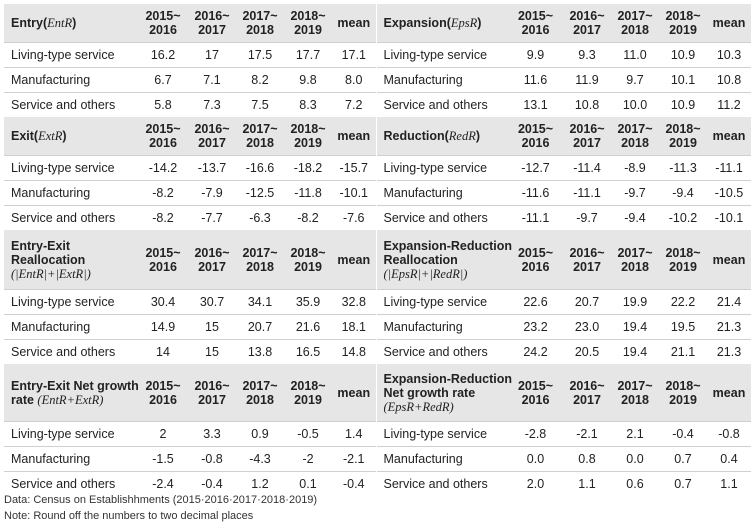  What do you see at coordinates (729, 434) in the screenshot?
I see `mean-cell: -0.8` at bounding box center [729, 434].